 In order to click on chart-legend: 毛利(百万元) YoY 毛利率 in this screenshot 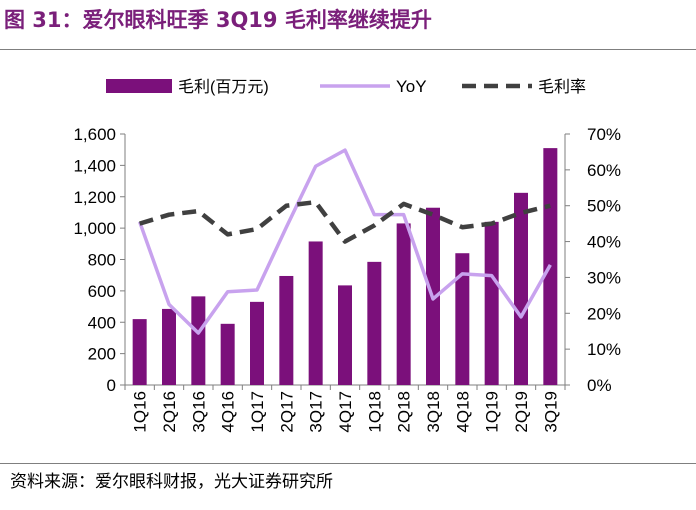, I will do `click(346, 86)`.